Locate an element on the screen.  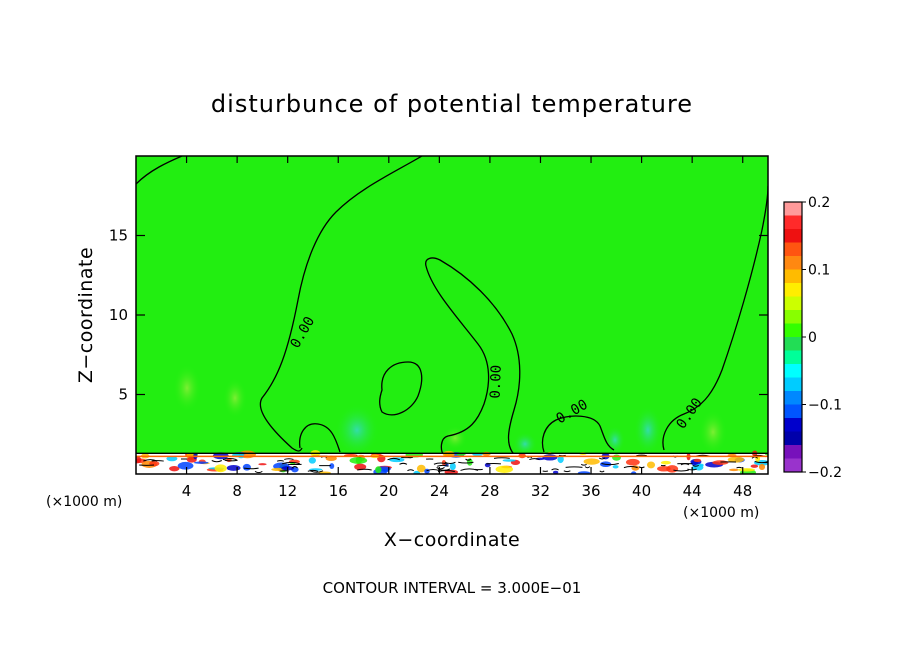
colorbar-tick-label: −0.2 is located at coordinates (825, 473).